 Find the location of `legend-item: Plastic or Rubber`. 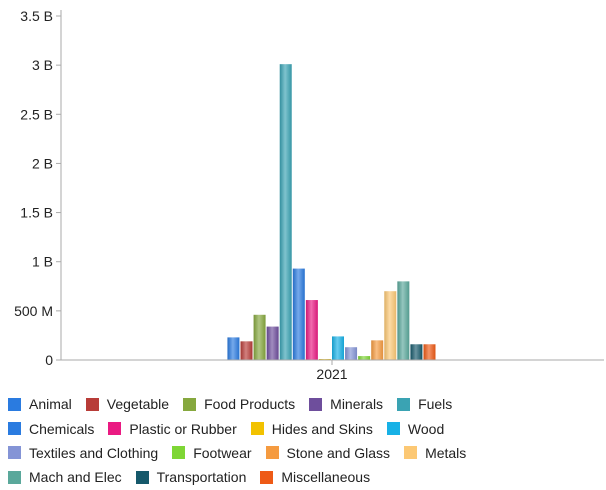

legend-item: Plastic or Rubber is located at coordinates (172, 428).